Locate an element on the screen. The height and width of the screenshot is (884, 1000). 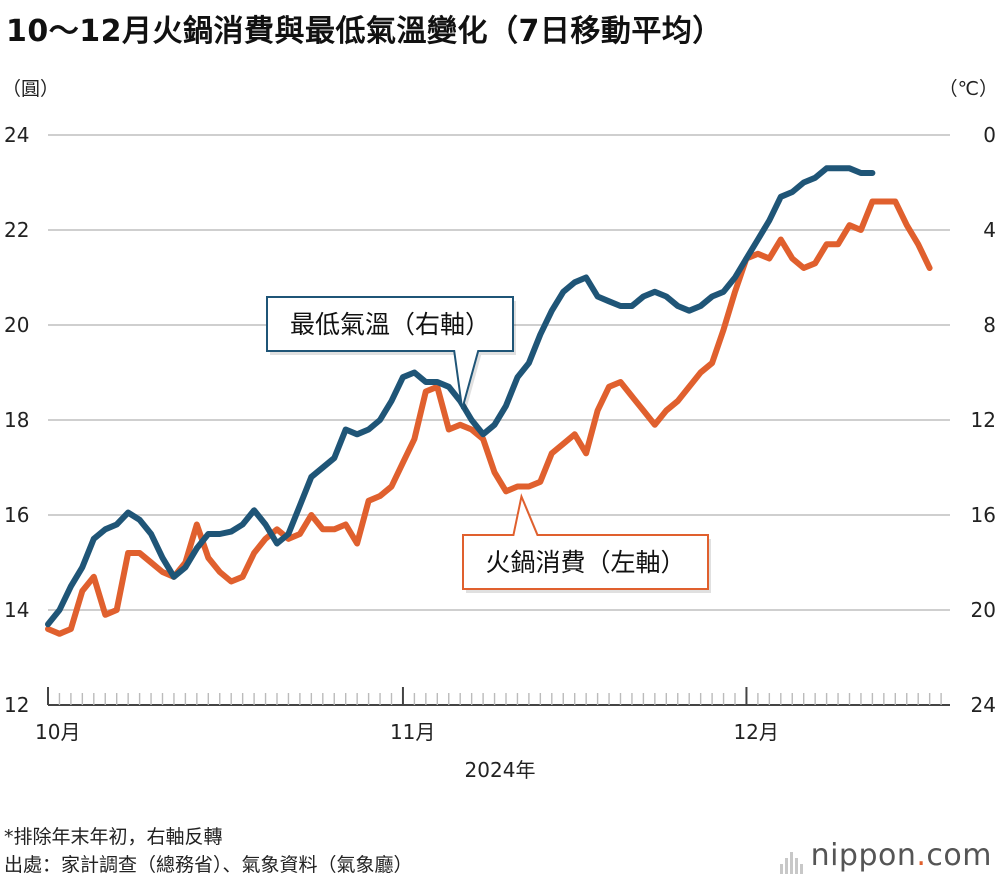
right-tick-label: 20 is located at coordinates (983, 610).